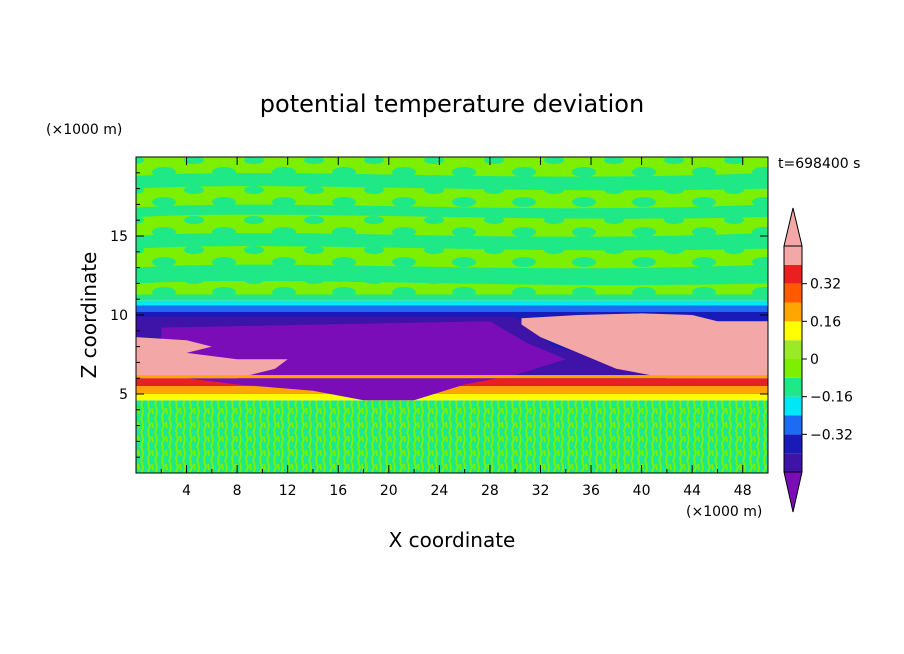 The image size is (904, 654). What do you see at coordinates (212, 358) in the screenshot?
I see `left-pink-tongue` at bounding box center [212, 358].